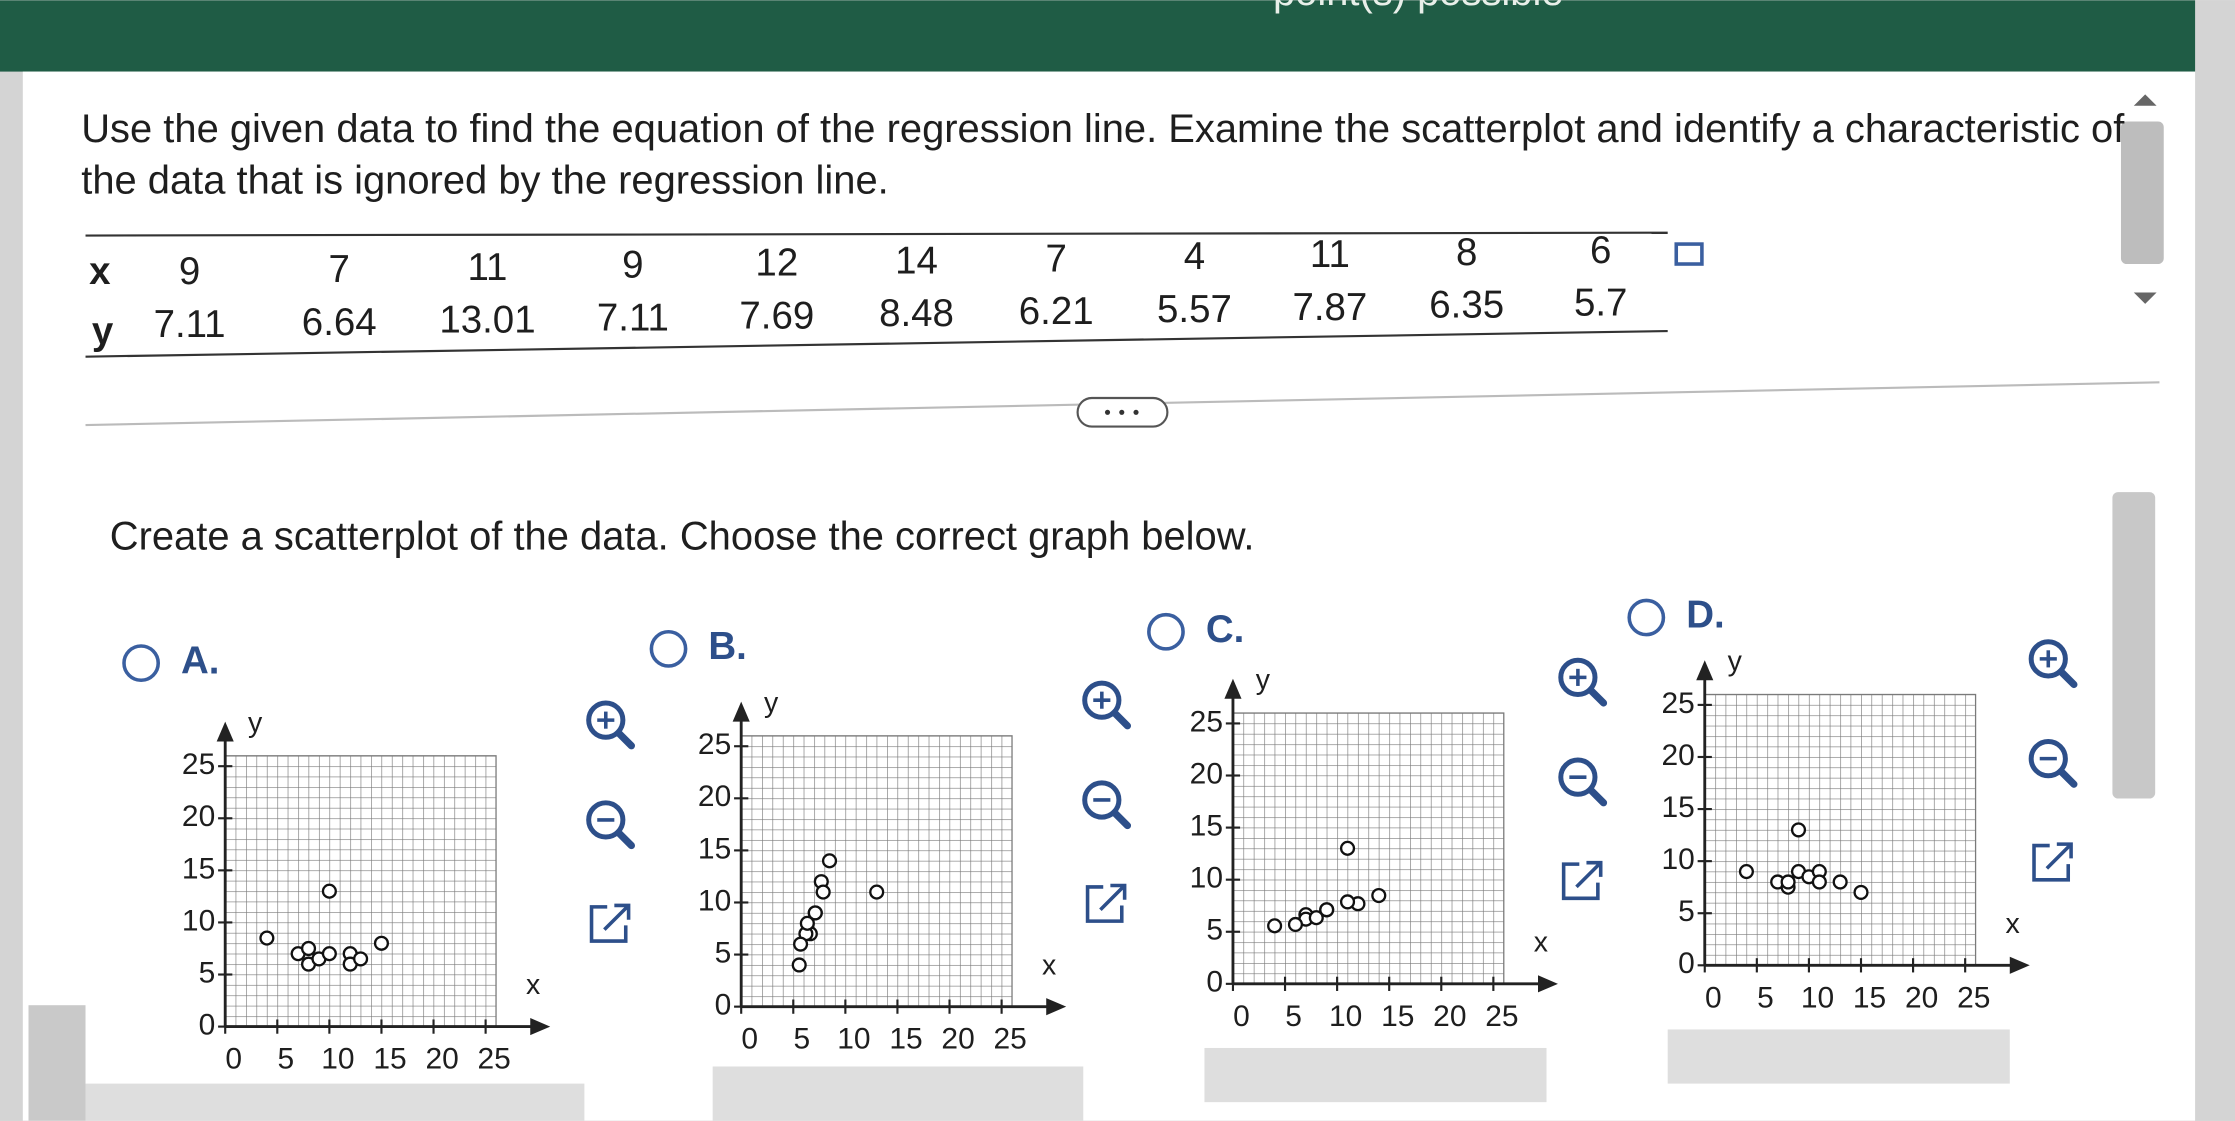 The width and height of the screenshot is (2235, 1121). I want to click on table-cell: 5.7, so click(1600, 303).